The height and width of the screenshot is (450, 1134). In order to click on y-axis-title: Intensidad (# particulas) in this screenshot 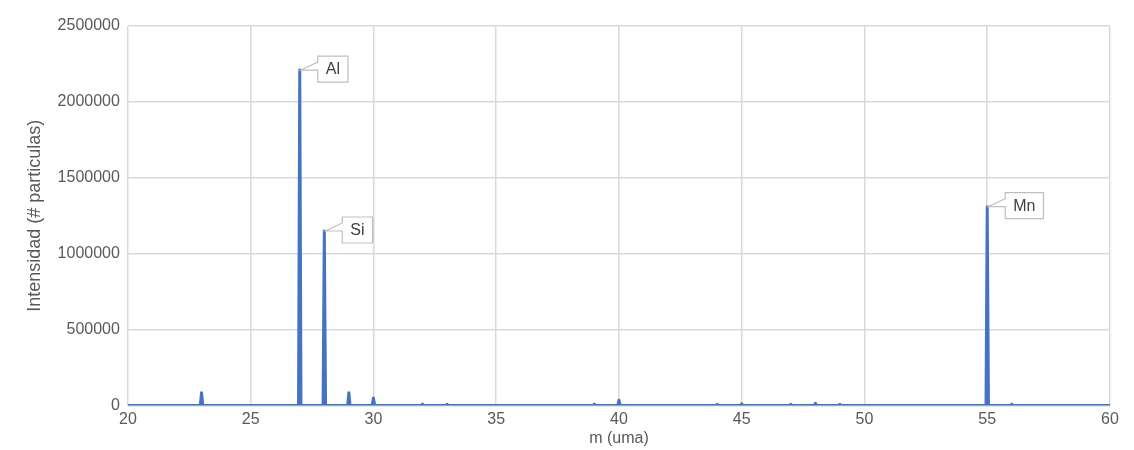, I will do `click(33, 215)`.